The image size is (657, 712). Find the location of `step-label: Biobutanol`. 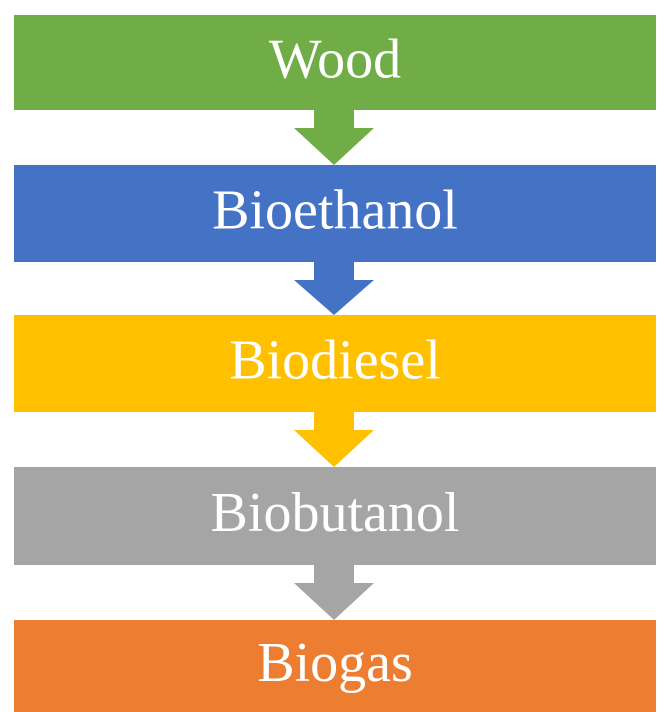

step-label: Biobutanol is located at coordinates (335, 513).